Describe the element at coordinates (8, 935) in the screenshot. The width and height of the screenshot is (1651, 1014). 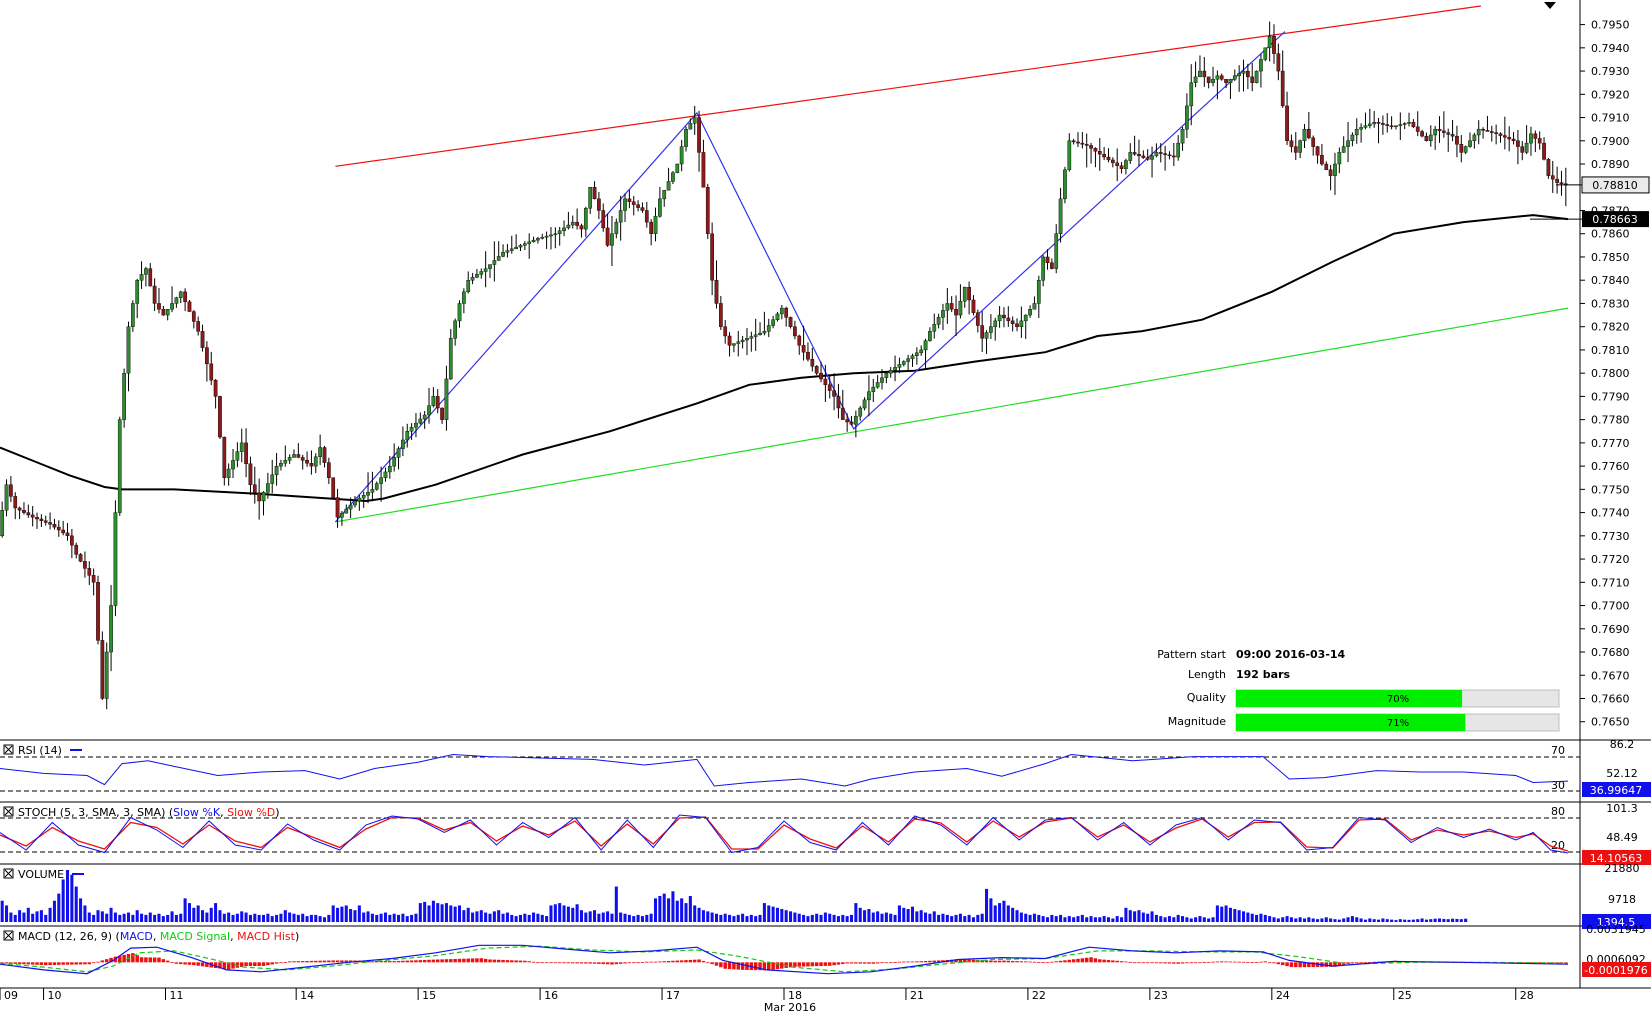
I see `macd-close-icon` at that location.